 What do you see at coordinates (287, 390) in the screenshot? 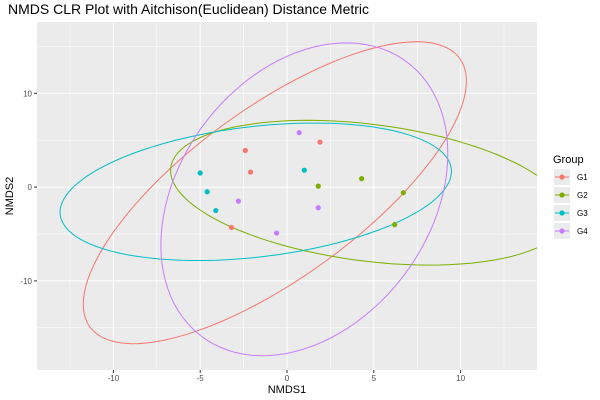
I see `x-axis-title: NMDS1` at bounding box center [287, 390].